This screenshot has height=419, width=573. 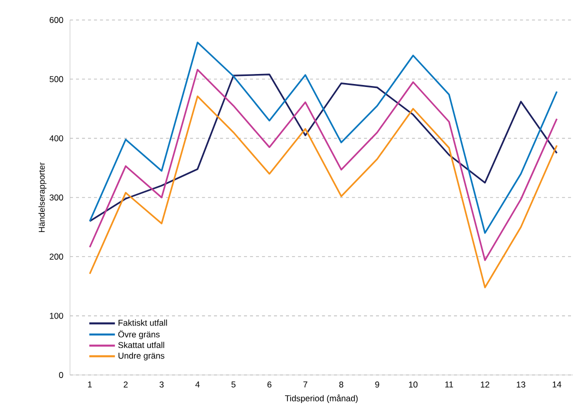 I want to click on y-tick-label: 100, so click(x=57, y=315).